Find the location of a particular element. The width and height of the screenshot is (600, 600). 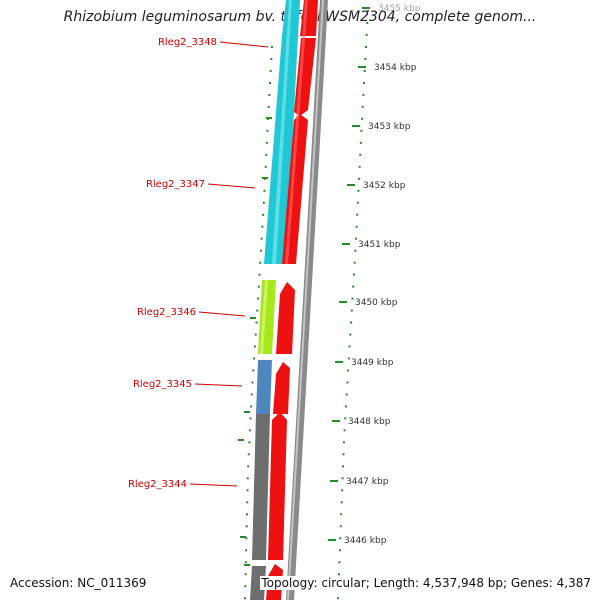

scale-tick-label: 3447 kbp is located at coordinates (367, 482).